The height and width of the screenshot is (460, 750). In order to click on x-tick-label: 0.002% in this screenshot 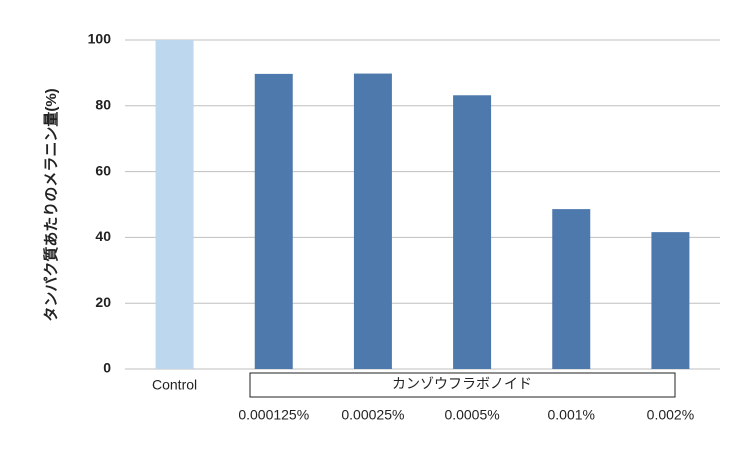, I will do `click(670, 415)`.